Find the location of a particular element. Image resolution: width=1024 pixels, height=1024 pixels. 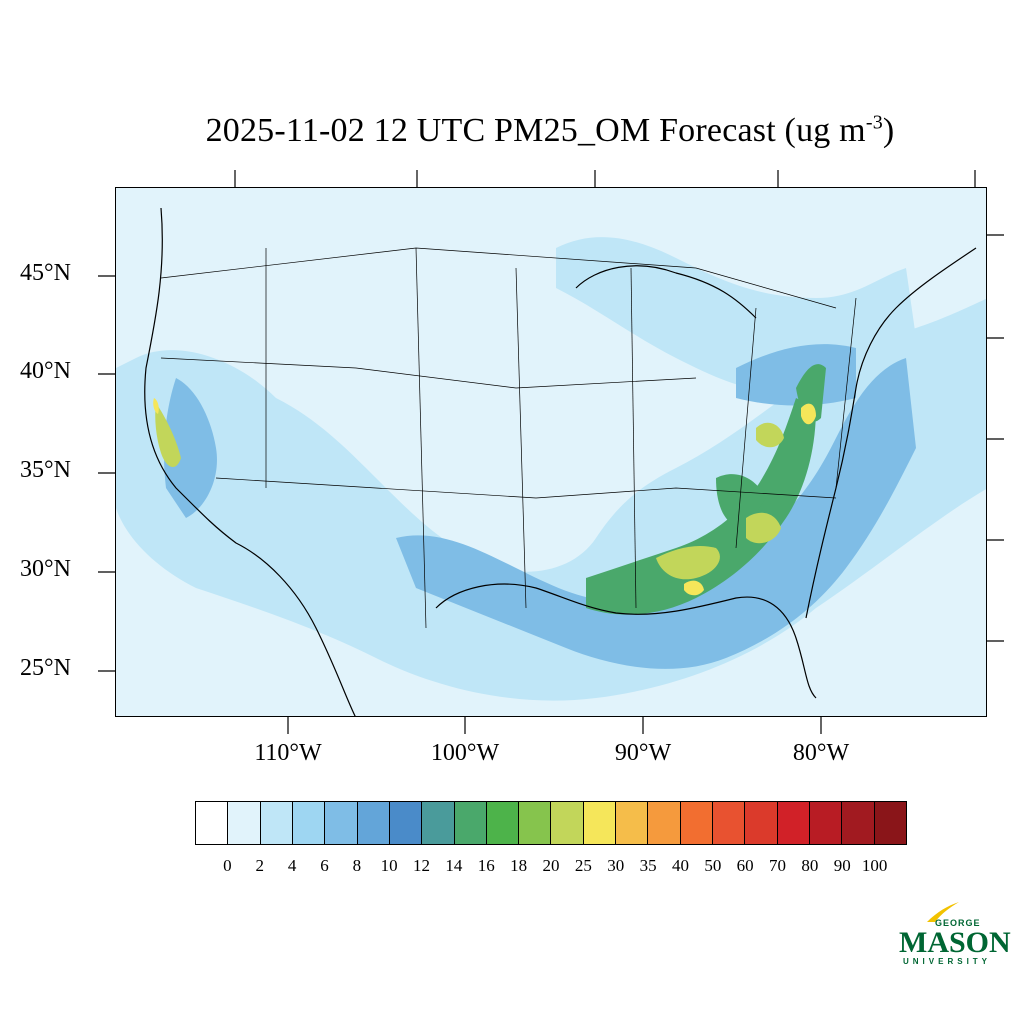

colorbar-label: 20 is located at coordinates (551, 865).